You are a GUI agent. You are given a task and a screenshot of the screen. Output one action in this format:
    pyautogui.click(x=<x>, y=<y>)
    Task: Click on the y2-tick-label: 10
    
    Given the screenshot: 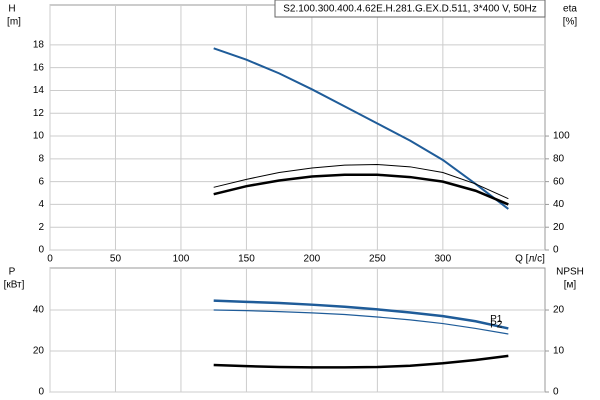 What is the action you would take?
    pyautogui.click(x=559, y=351)
    